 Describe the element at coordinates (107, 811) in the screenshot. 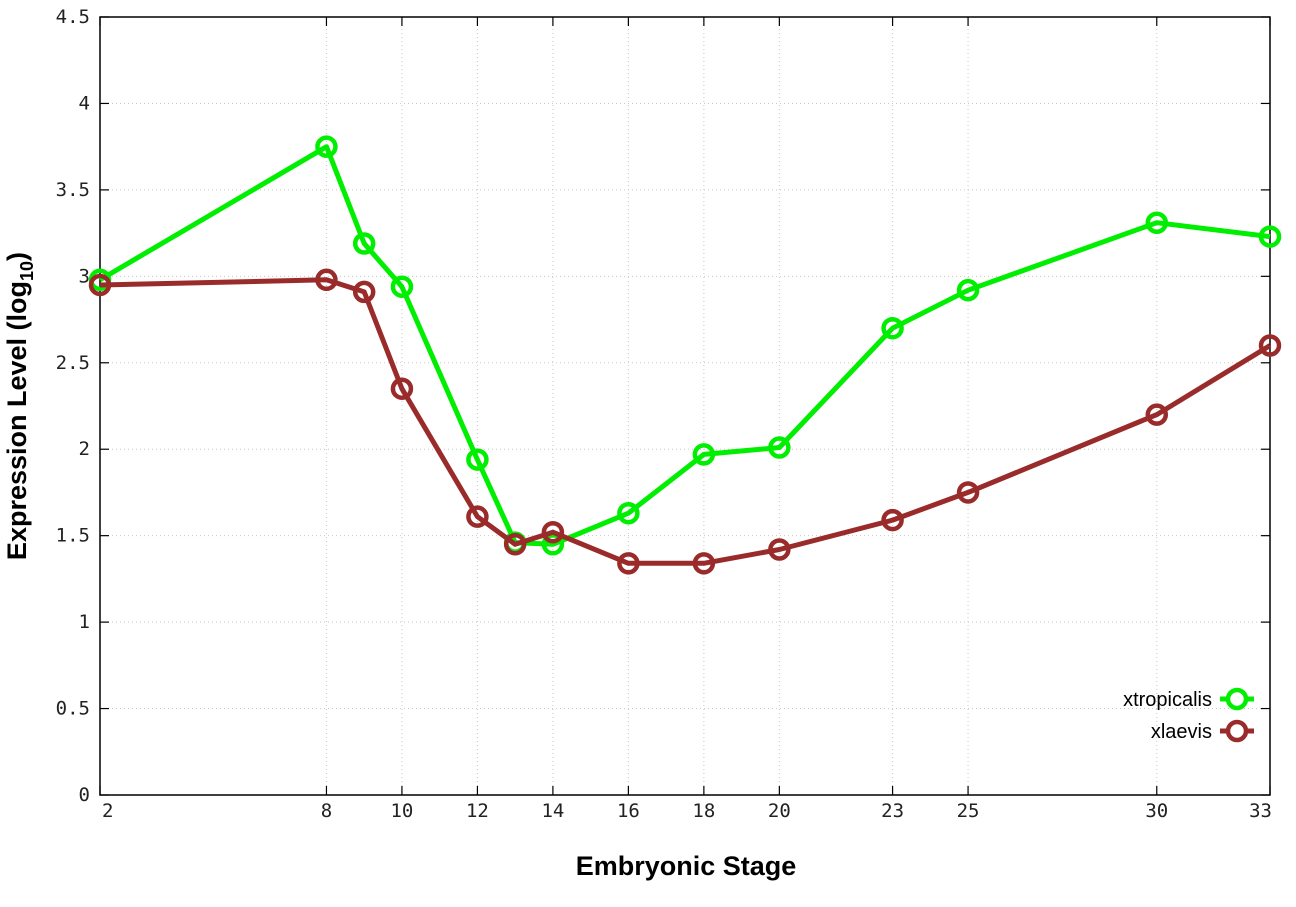

I see `x-tick-label: 2` at that location.